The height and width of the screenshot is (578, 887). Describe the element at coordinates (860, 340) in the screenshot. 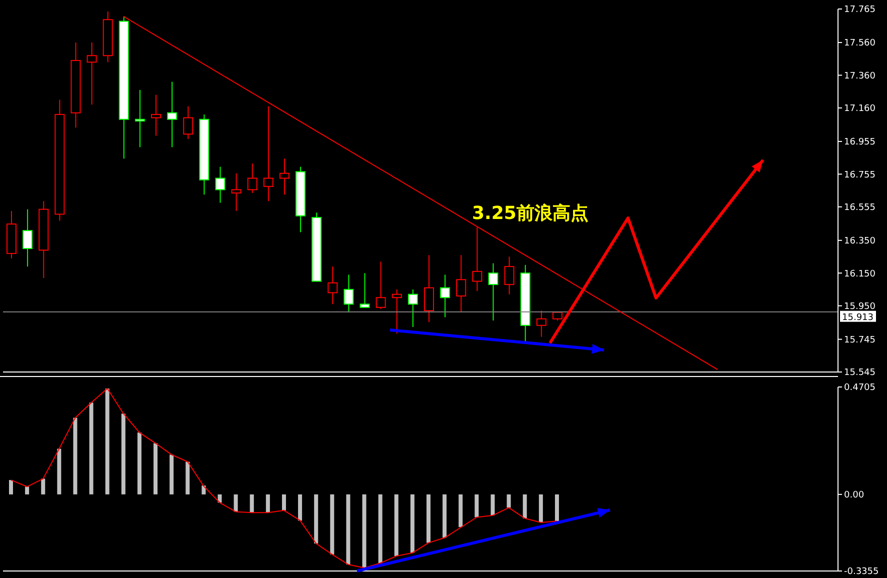

I see `y-tick-label: 15.745` at that location.